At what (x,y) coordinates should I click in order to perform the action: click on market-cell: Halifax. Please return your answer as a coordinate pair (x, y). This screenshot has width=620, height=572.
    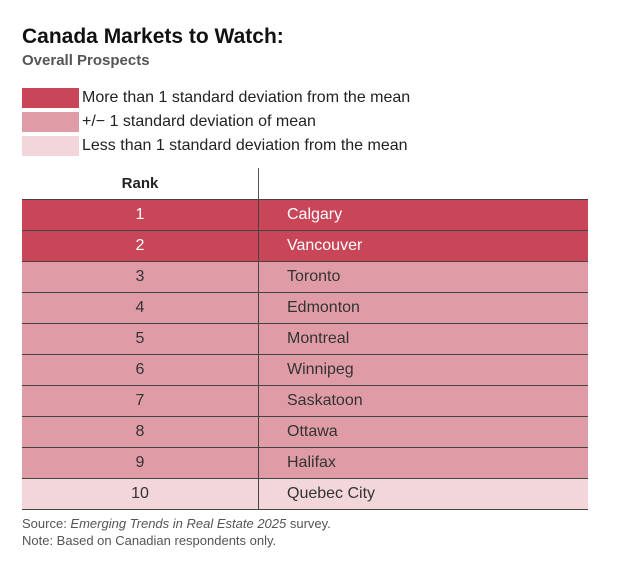
    Looking at the image, I should click on (311, 462).